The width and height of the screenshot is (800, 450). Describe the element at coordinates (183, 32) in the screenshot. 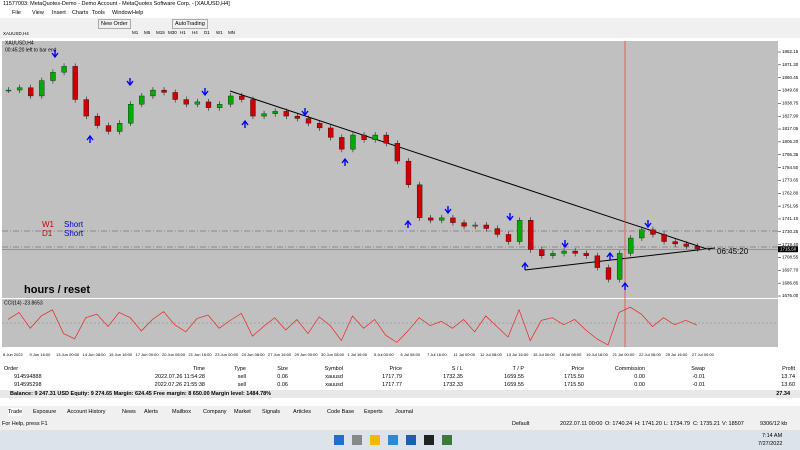

I see `timeframe-button: H1` at that location.